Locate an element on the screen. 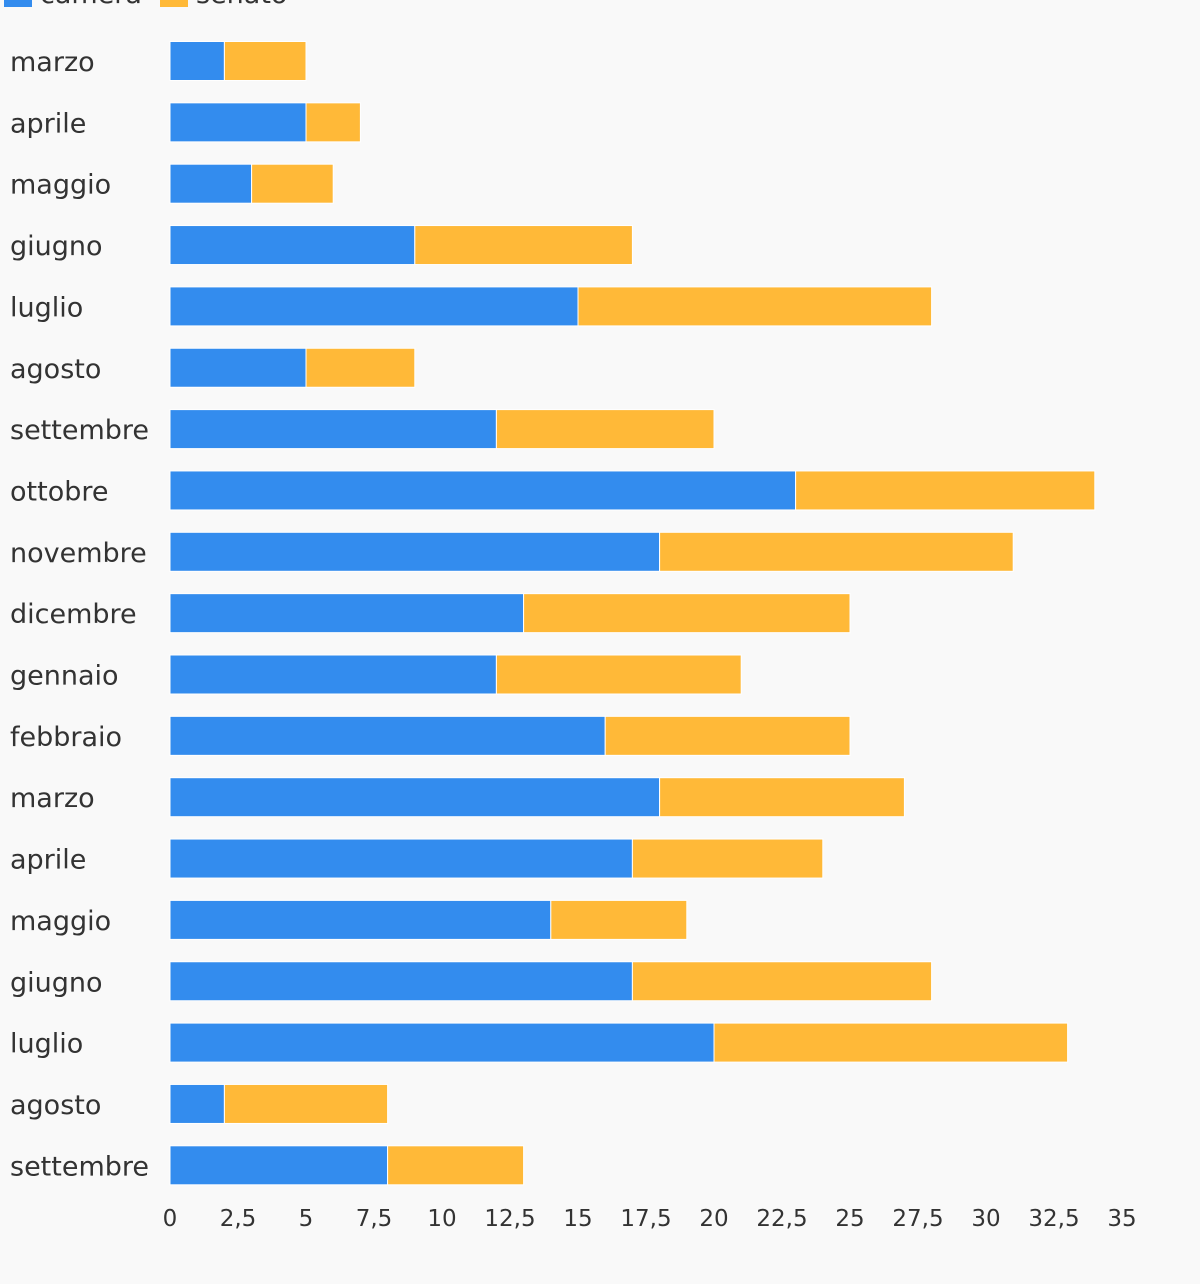 The image size is (1200, 1284). x-tick-label: 15 is located at coordinates (577, 1219).